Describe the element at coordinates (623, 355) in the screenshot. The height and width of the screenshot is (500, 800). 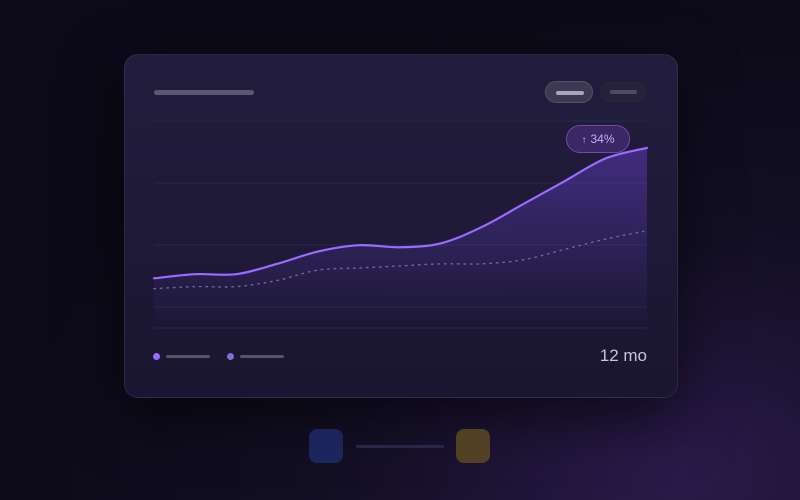
I see `range-label: 12 mo` at that location.